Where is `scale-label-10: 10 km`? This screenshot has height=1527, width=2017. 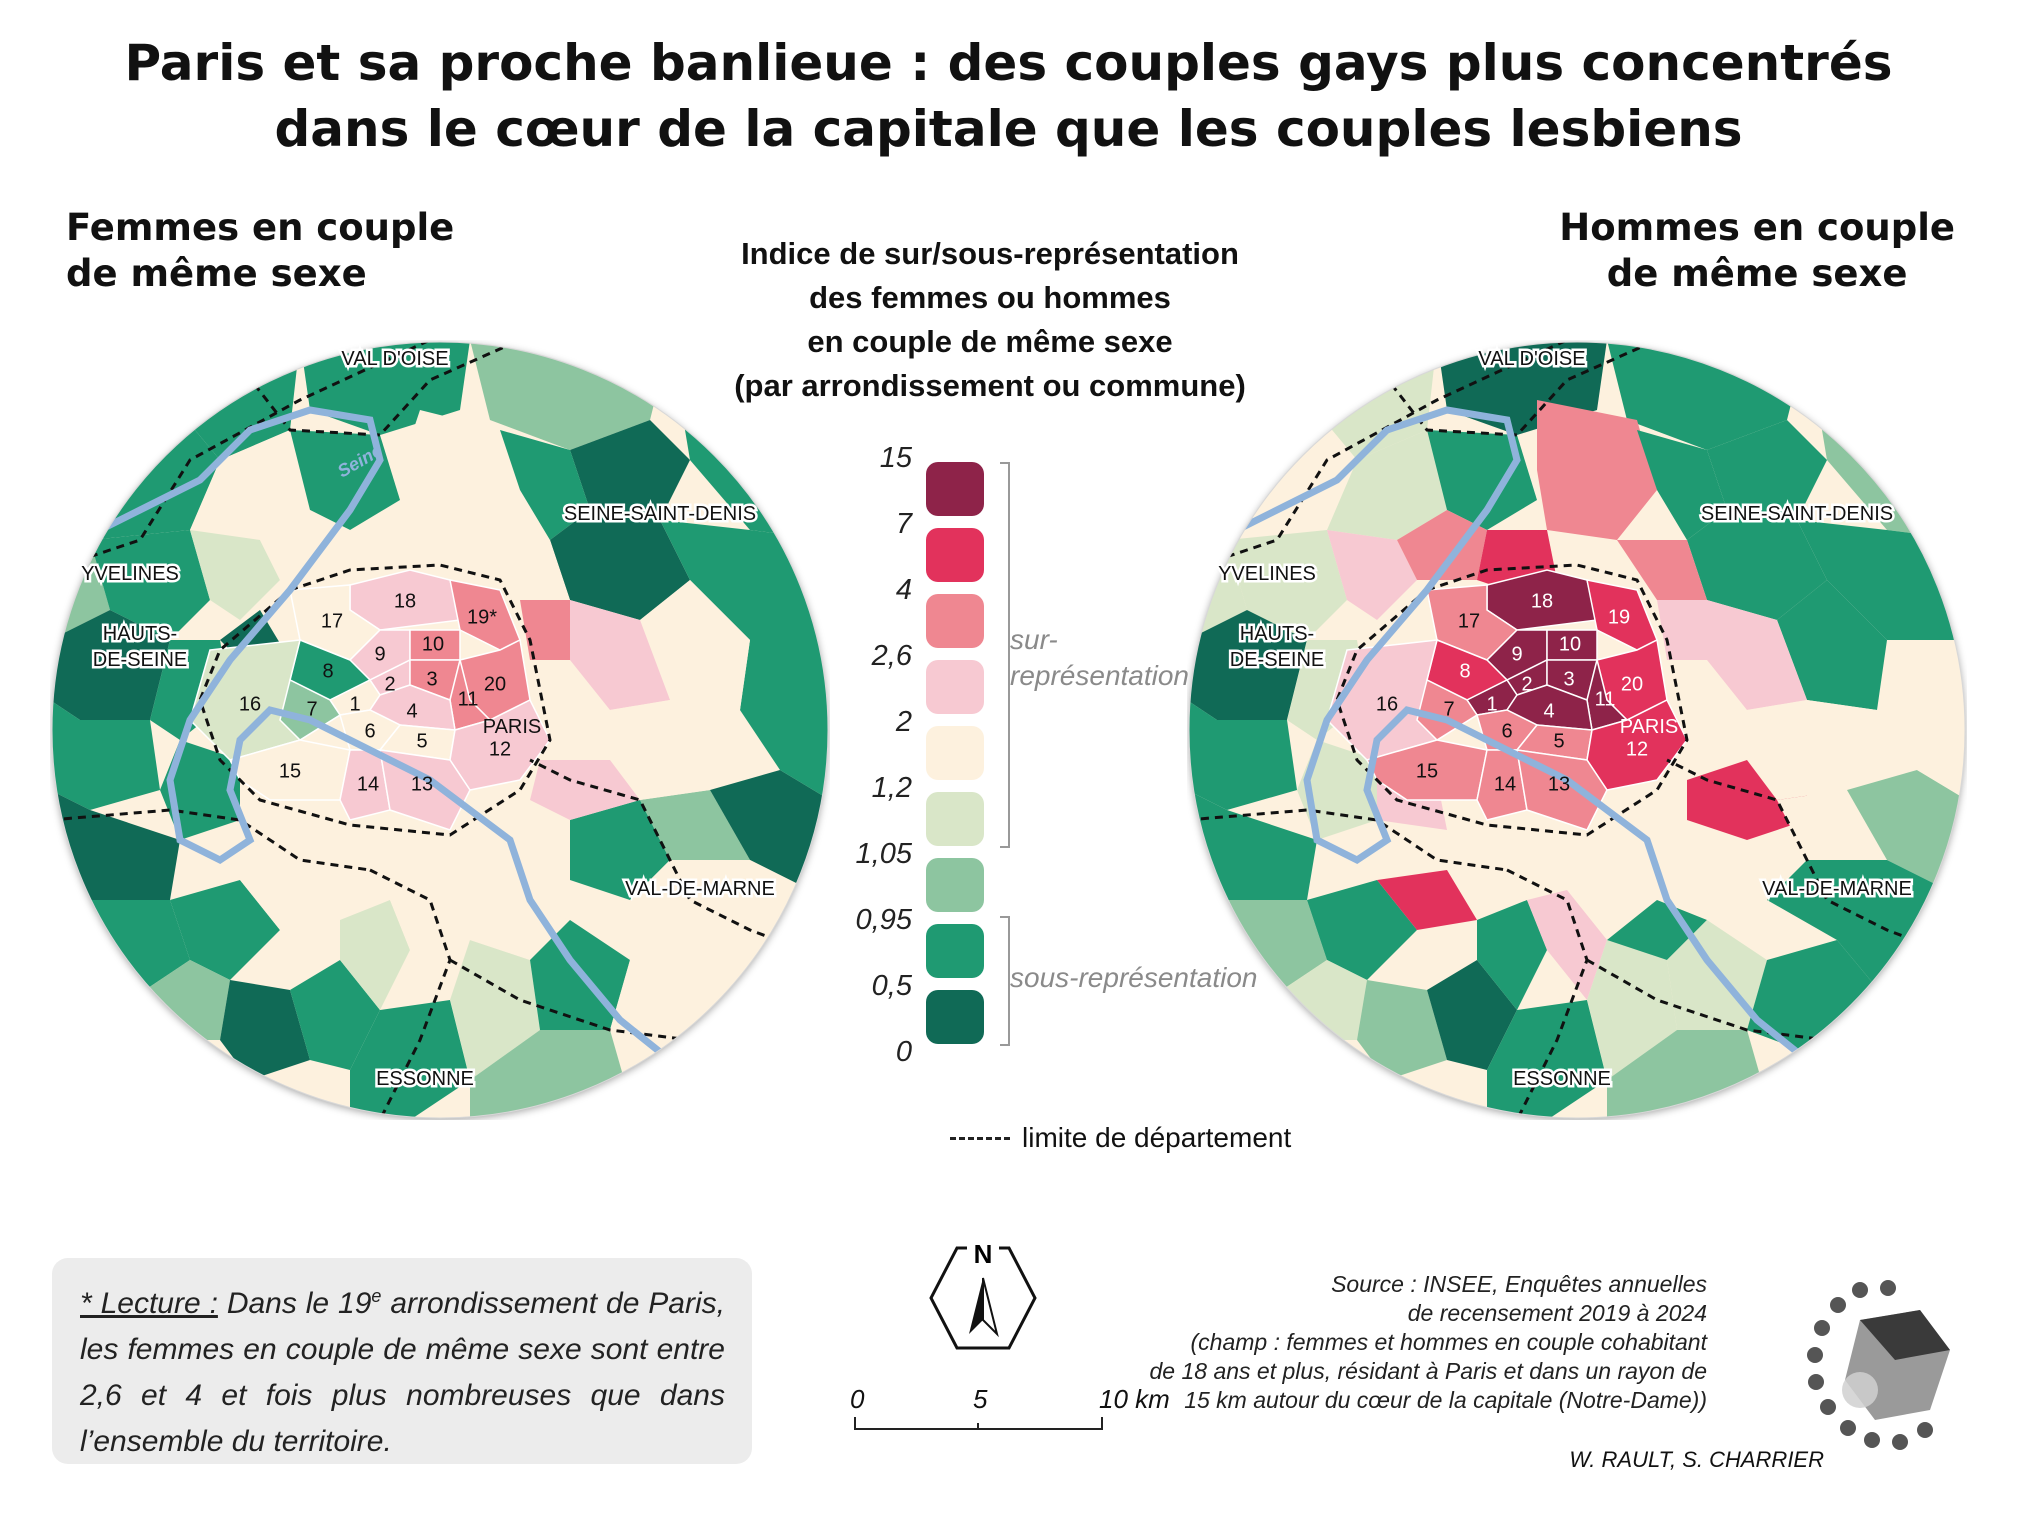 scale-label-10: 10 km is located at coordinates (1134, 1399).